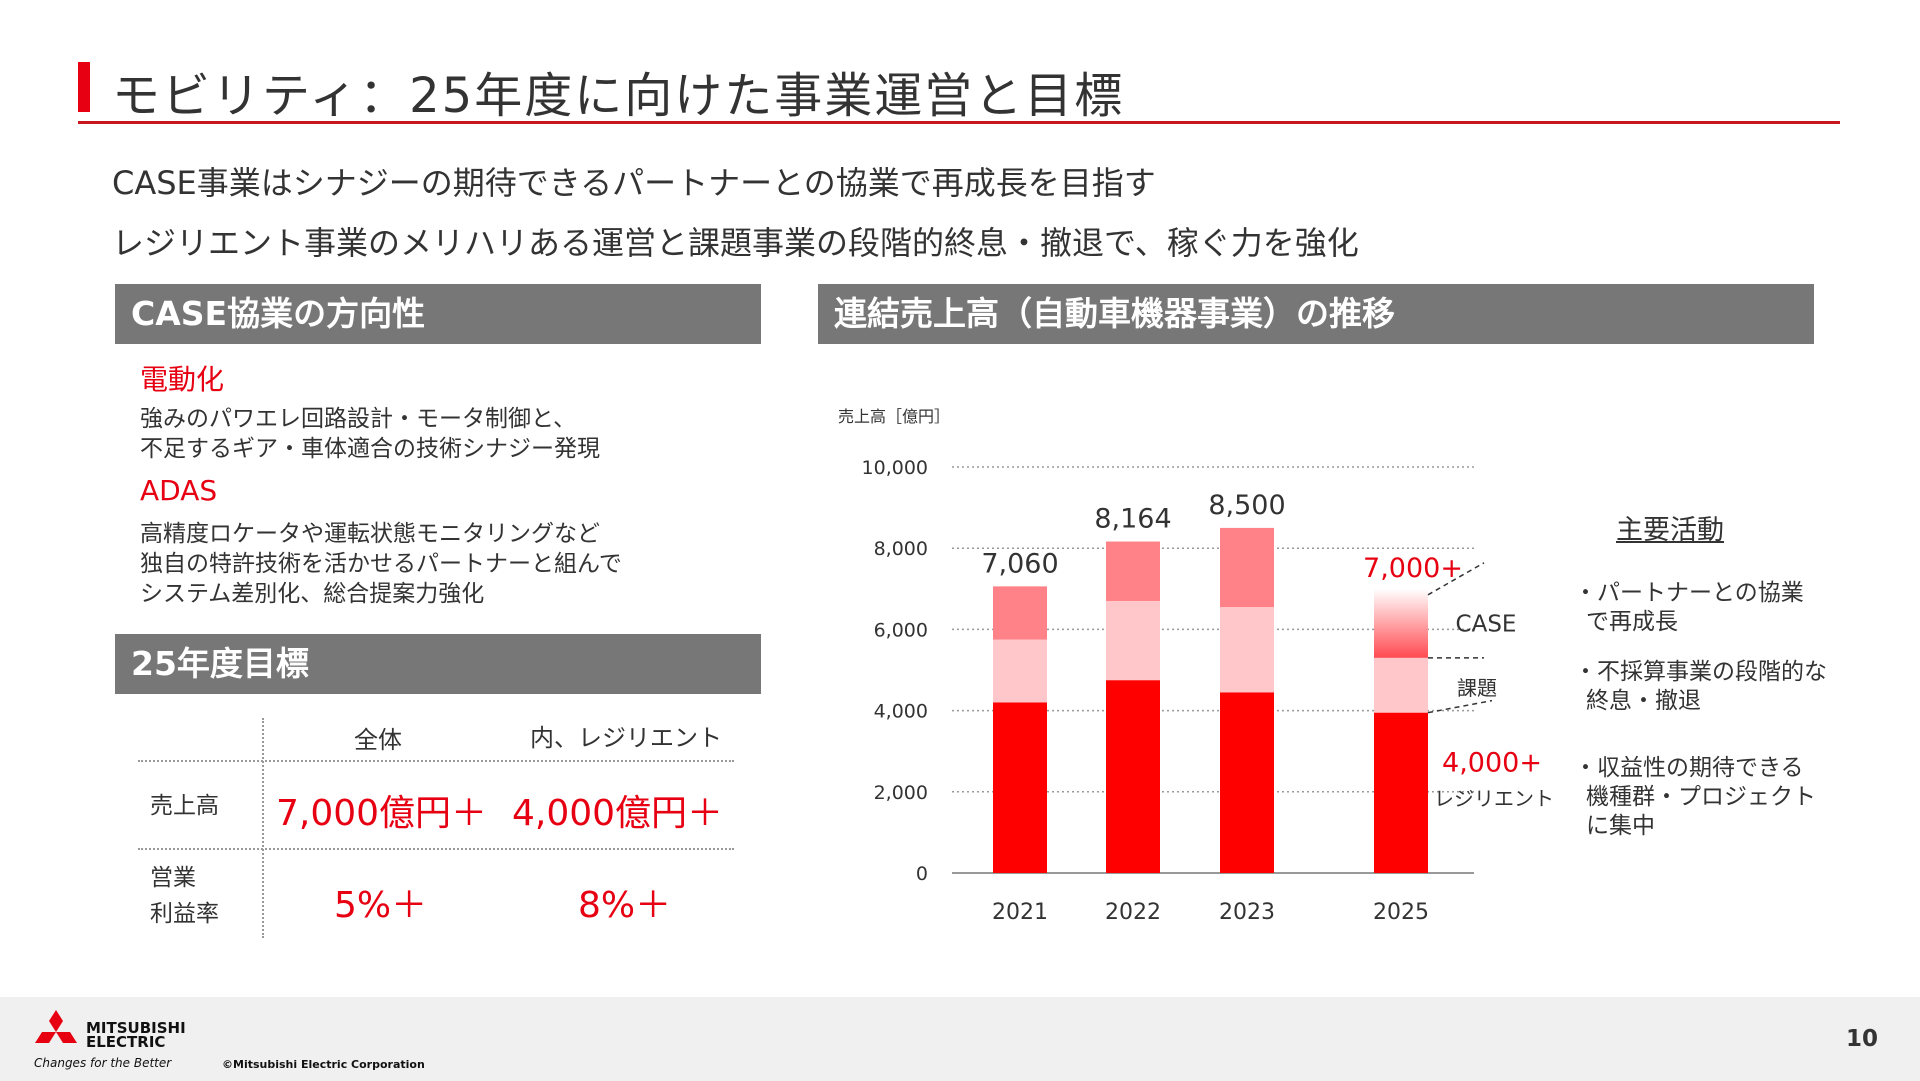 The height and width of the screenshot is (1081, 1920). Describe the element at coordinates (1246, 505) in the screenshot. I see `bar-total-label: 8,500` at that location.